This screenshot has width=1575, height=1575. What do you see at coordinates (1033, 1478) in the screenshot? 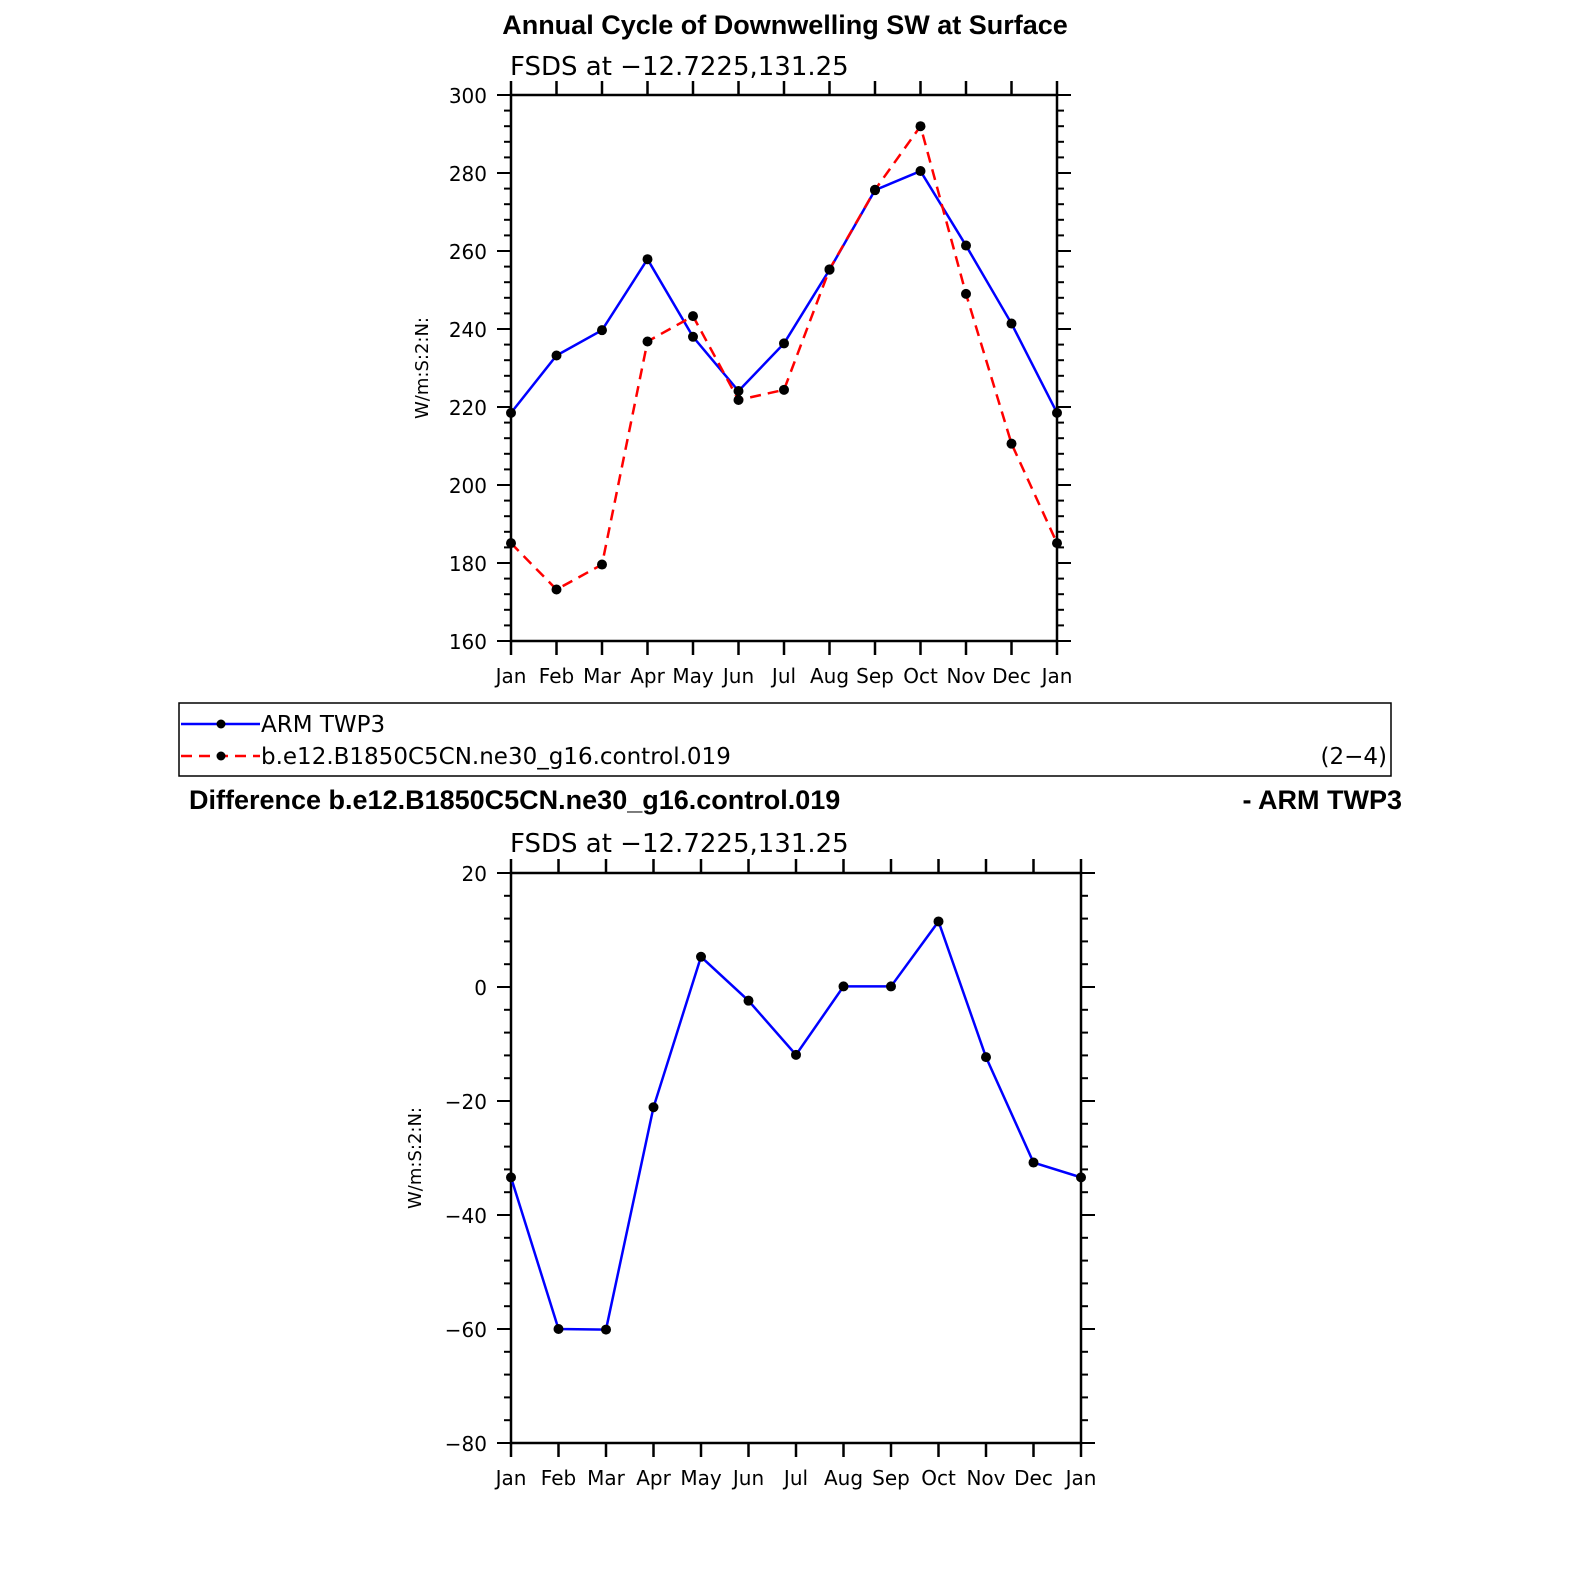
I see `bottom-chart-xtick-label: Dec` at bounding box center [1033, 1478].